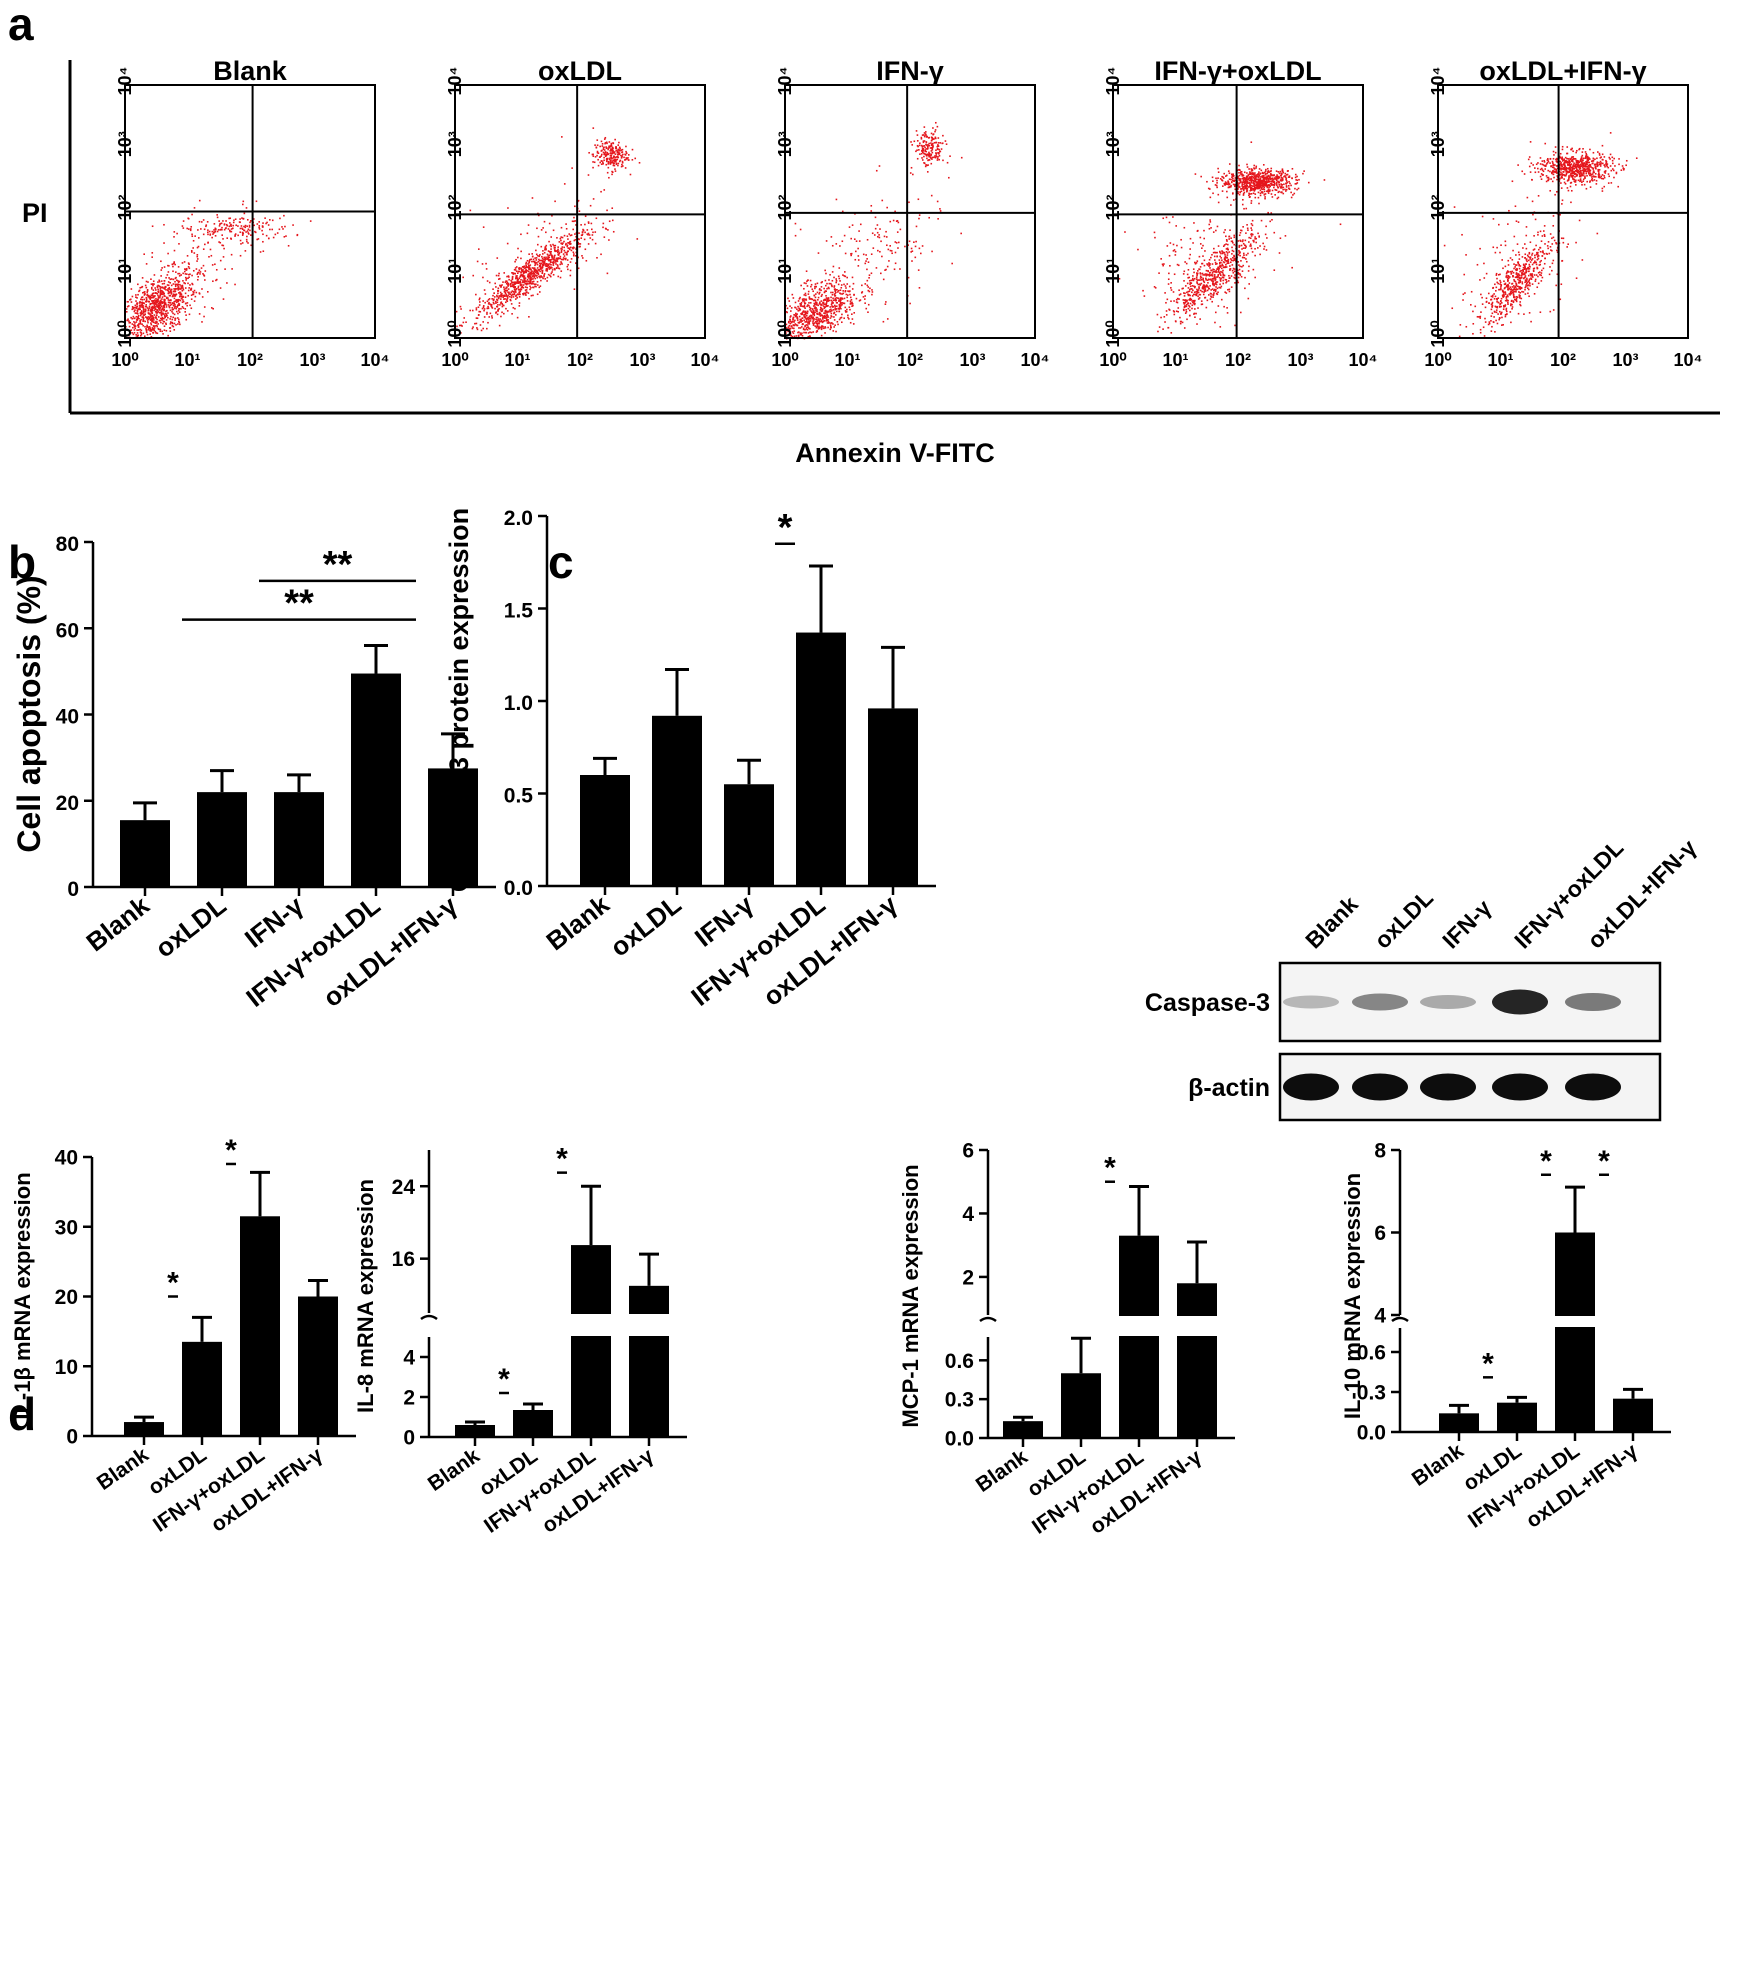 The image size is (1744, 1987). Describe the element at coordinates (187, 360) in the screenshot. I see `flow-xtick: 10¹` at that location.